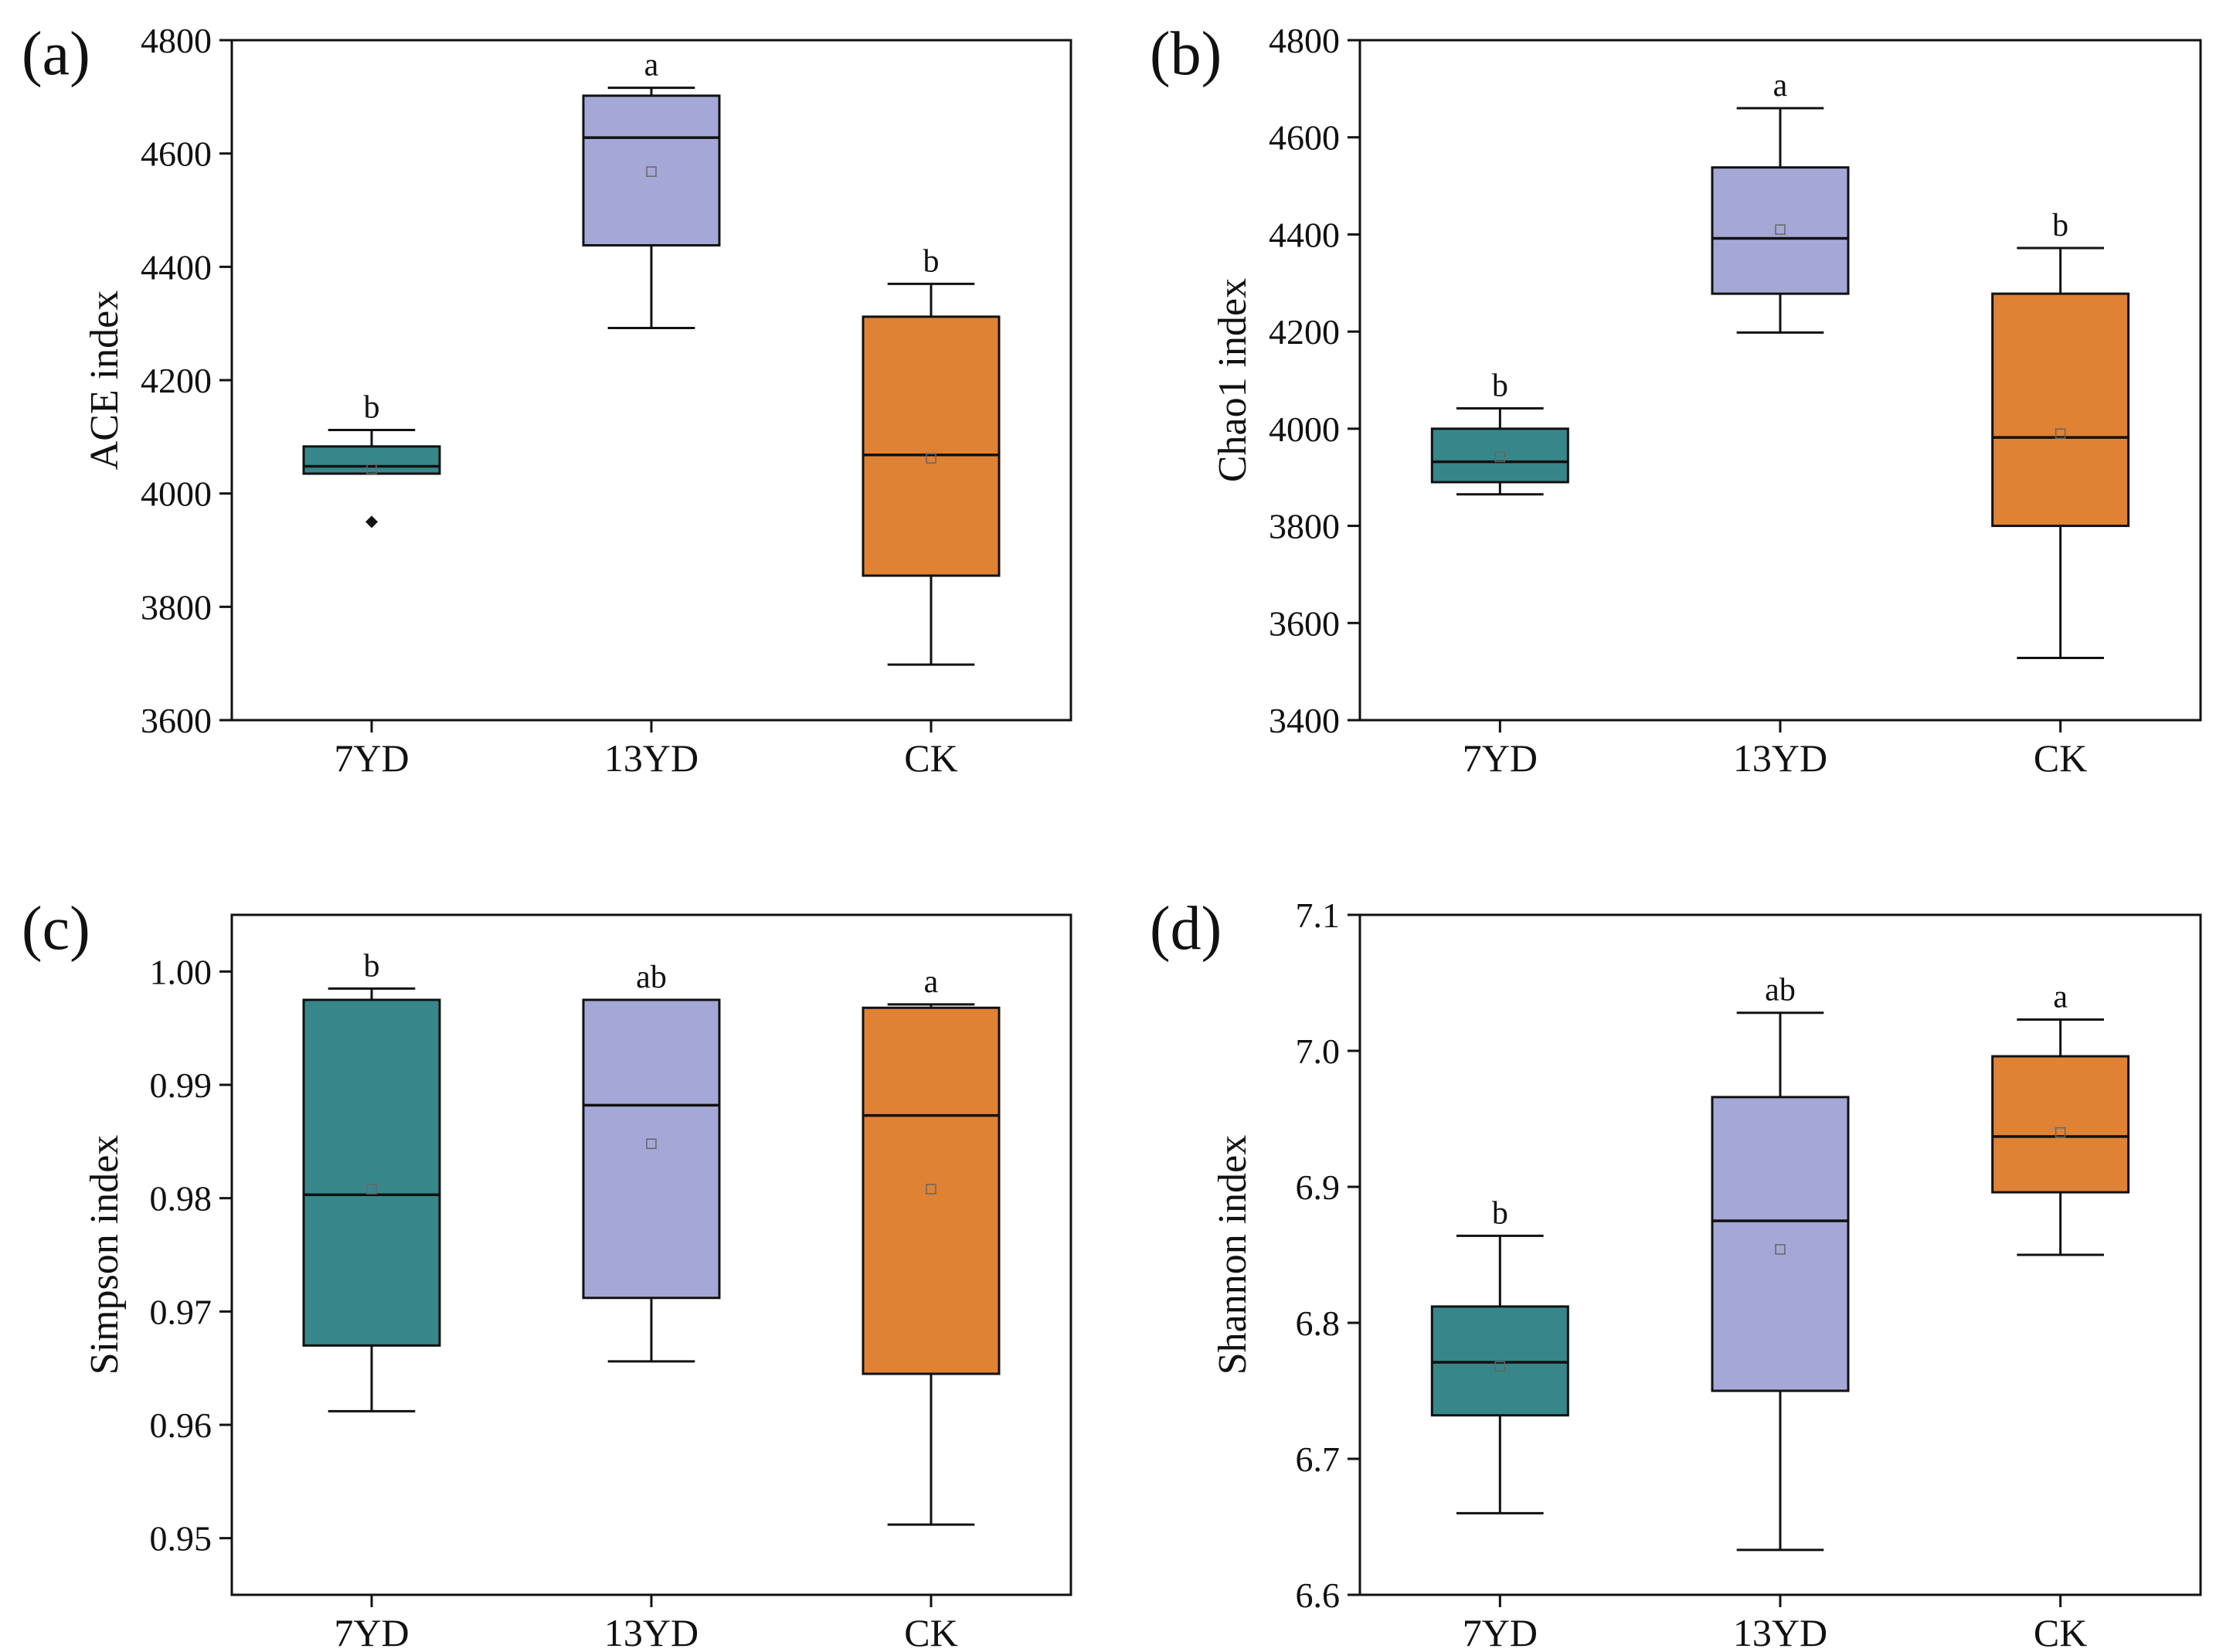 Image resolution: width=2216 pixels, height=1652 pixels. What do you see at coordinates (181, 1199) in the screenshot?
I see `y-tick-label: 0.98` at bounding box center [181, 1199].